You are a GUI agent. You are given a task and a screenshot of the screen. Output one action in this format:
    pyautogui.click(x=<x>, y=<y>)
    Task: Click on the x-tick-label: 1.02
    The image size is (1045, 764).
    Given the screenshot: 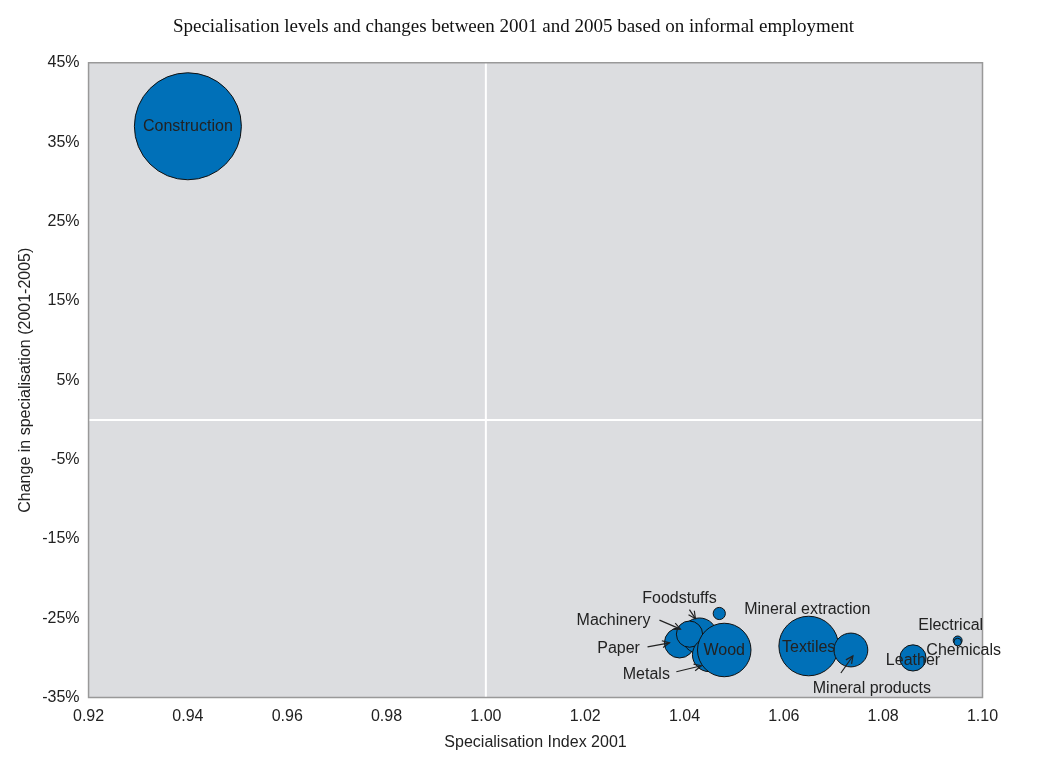 What is the action you would take?
    pyautogui.click(x=585, y=715)
    